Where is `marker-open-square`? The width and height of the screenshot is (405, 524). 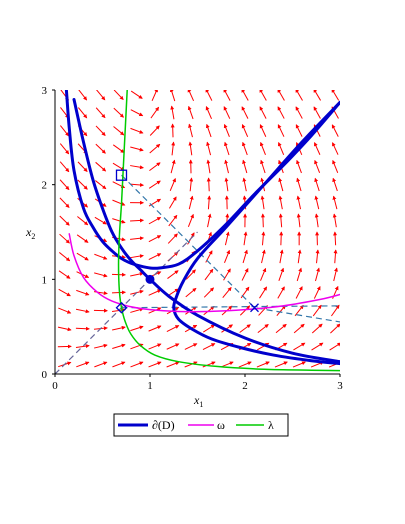 marker-open-square is located at coordinates (121, 175).